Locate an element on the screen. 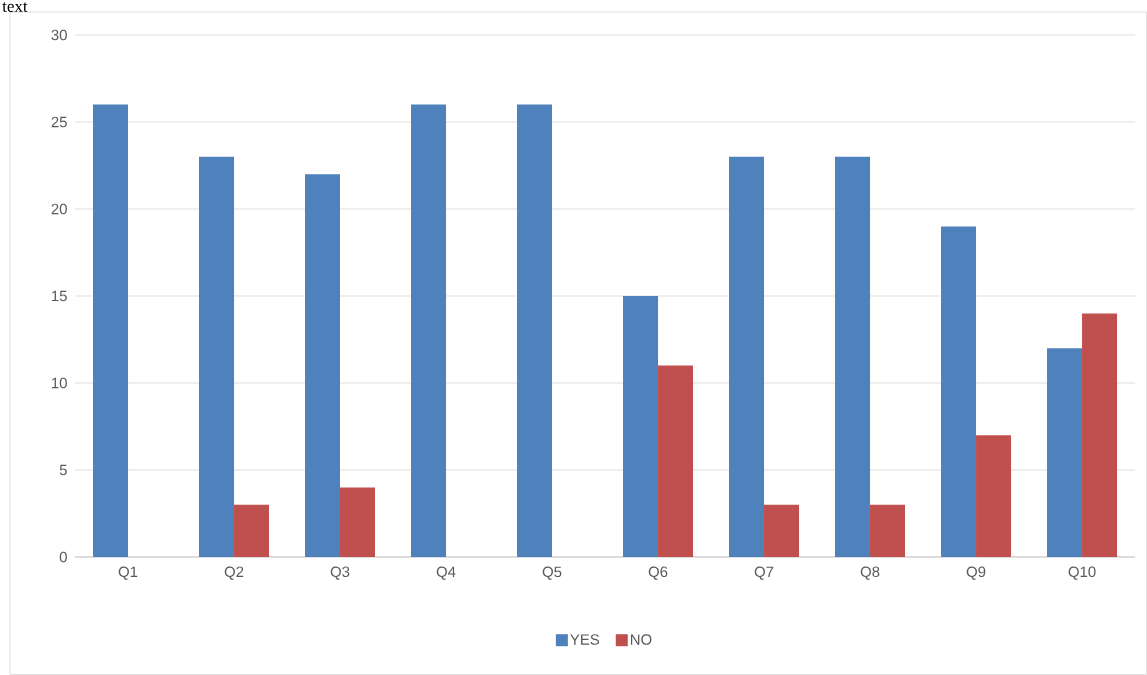 The width and height of the screenshot is (1147, 675). x-tick-label: Q9 is located at coordinates (976, 573).